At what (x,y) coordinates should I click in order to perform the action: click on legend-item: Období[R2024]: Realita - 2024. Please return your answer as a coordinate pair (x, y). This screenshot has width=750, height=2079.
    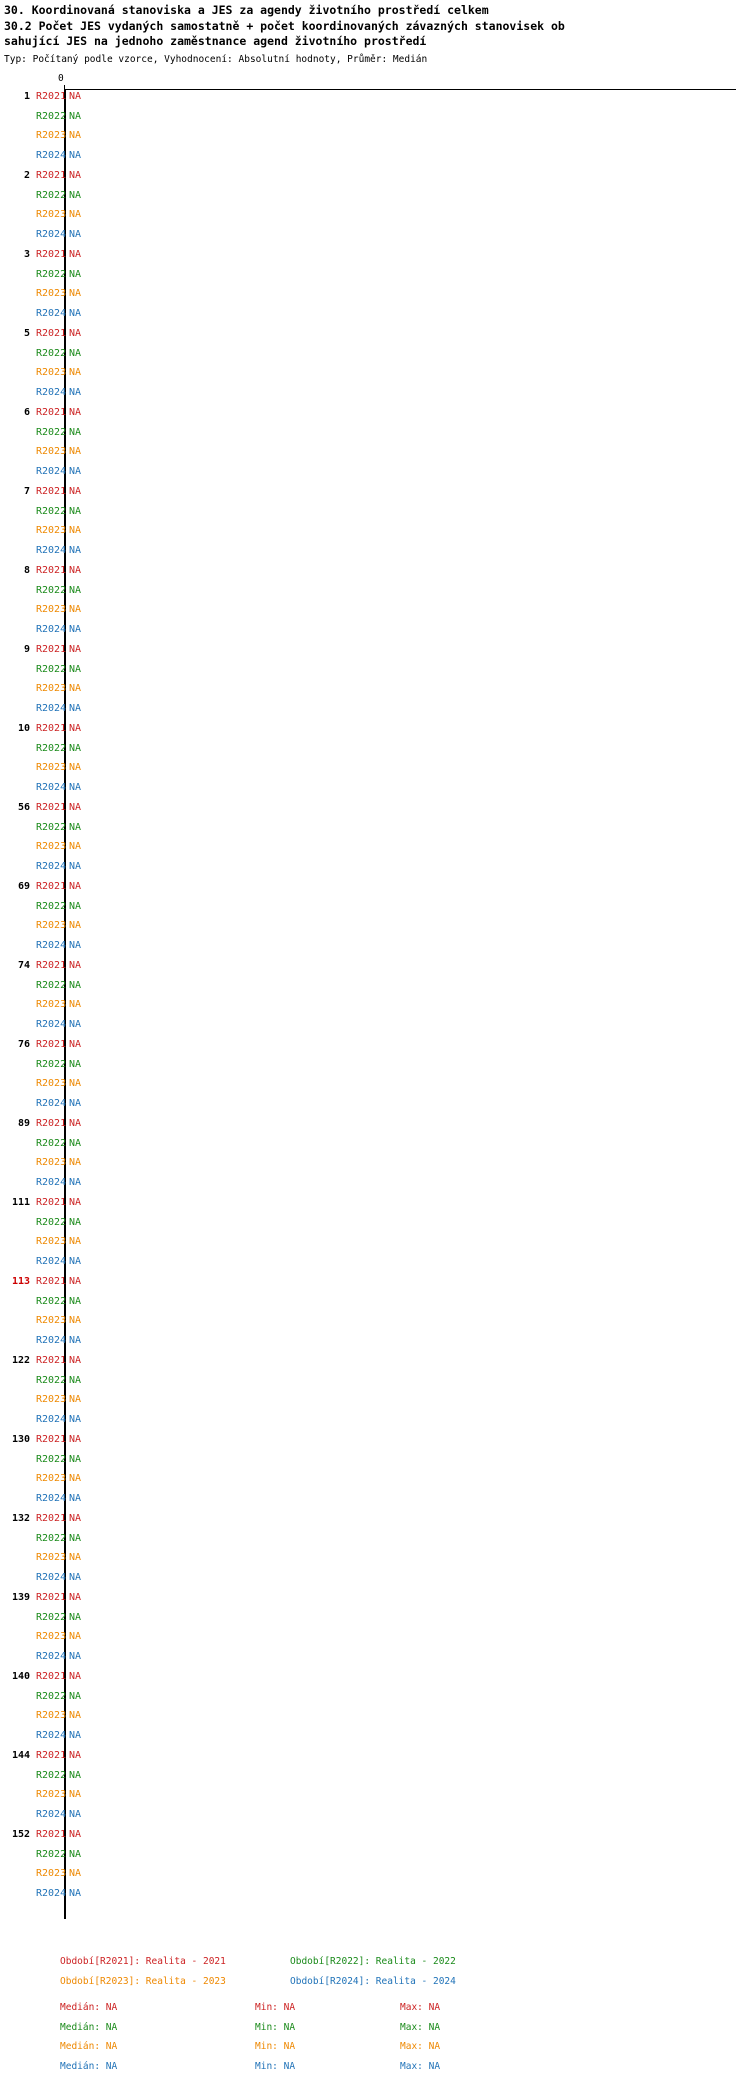
    Looking at the image, I should click on (373, 1981).